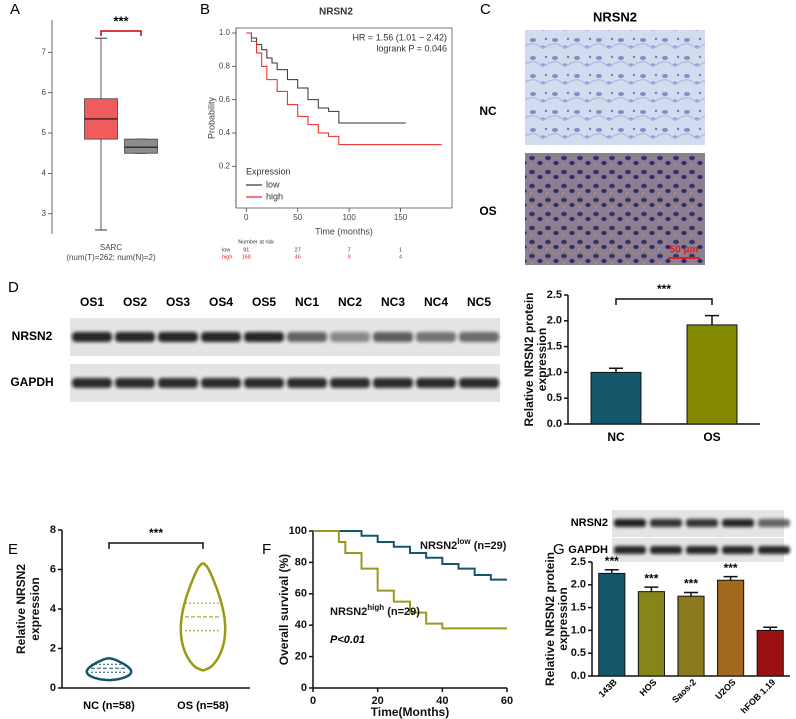  Describe the element at coordinates (301, 657) in the screenshot. I see `y-tick-label: 20` at that location.